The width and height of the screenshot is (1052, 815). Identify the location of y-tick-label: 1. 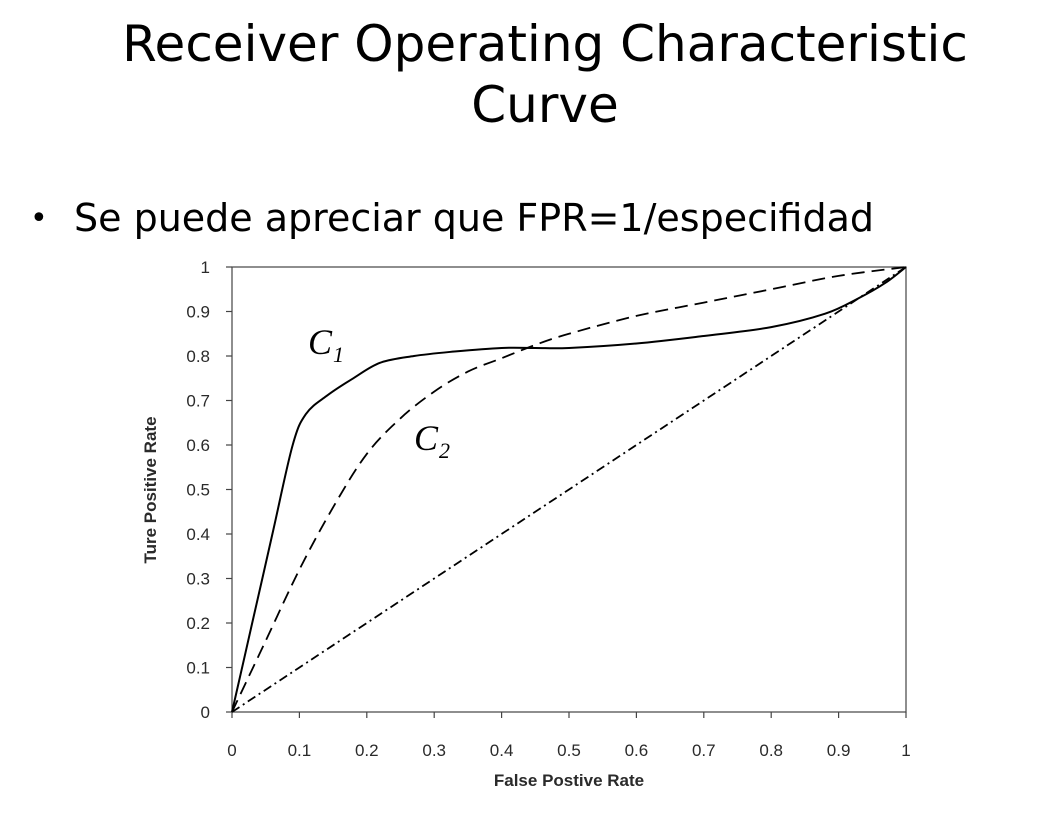
(205, 267).